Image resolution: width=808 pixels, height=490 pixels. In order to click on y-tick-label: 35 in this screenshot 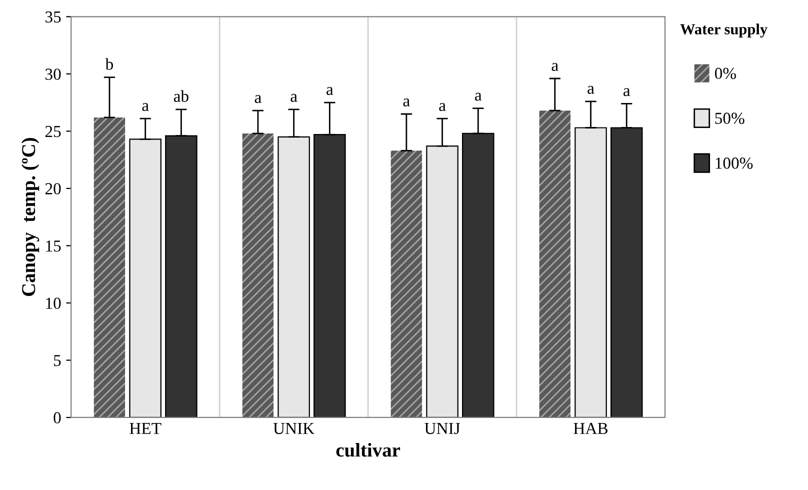, I will do `click(53, 17)`.